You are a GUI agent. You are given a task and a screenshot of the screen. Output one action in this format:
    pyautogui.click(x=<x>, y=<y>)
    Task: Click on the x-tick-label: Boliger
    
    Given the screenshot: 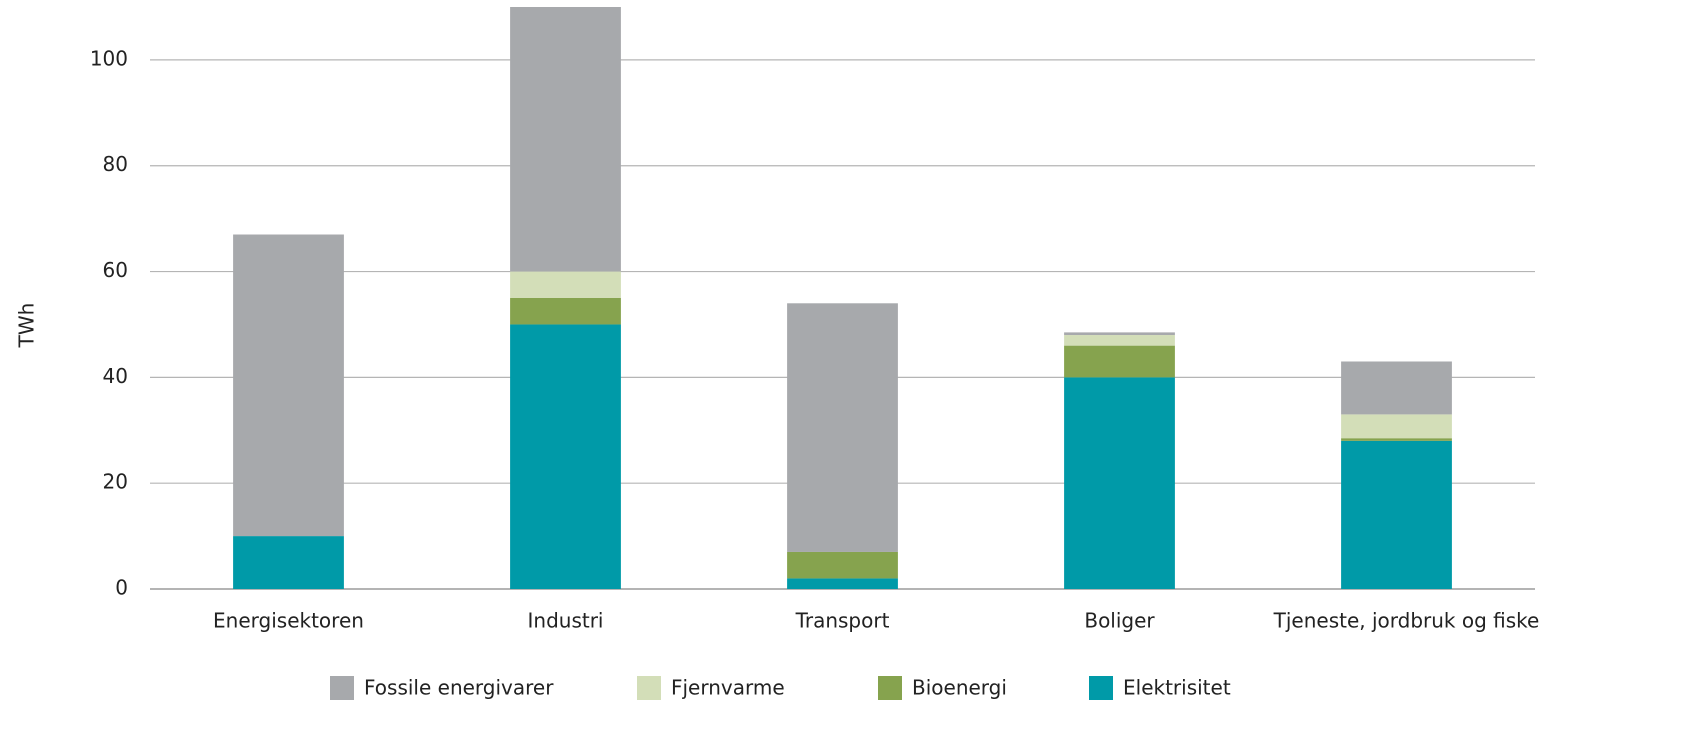 What is the action you would take?
    pyautogui.click(x=1119, y=621)
    